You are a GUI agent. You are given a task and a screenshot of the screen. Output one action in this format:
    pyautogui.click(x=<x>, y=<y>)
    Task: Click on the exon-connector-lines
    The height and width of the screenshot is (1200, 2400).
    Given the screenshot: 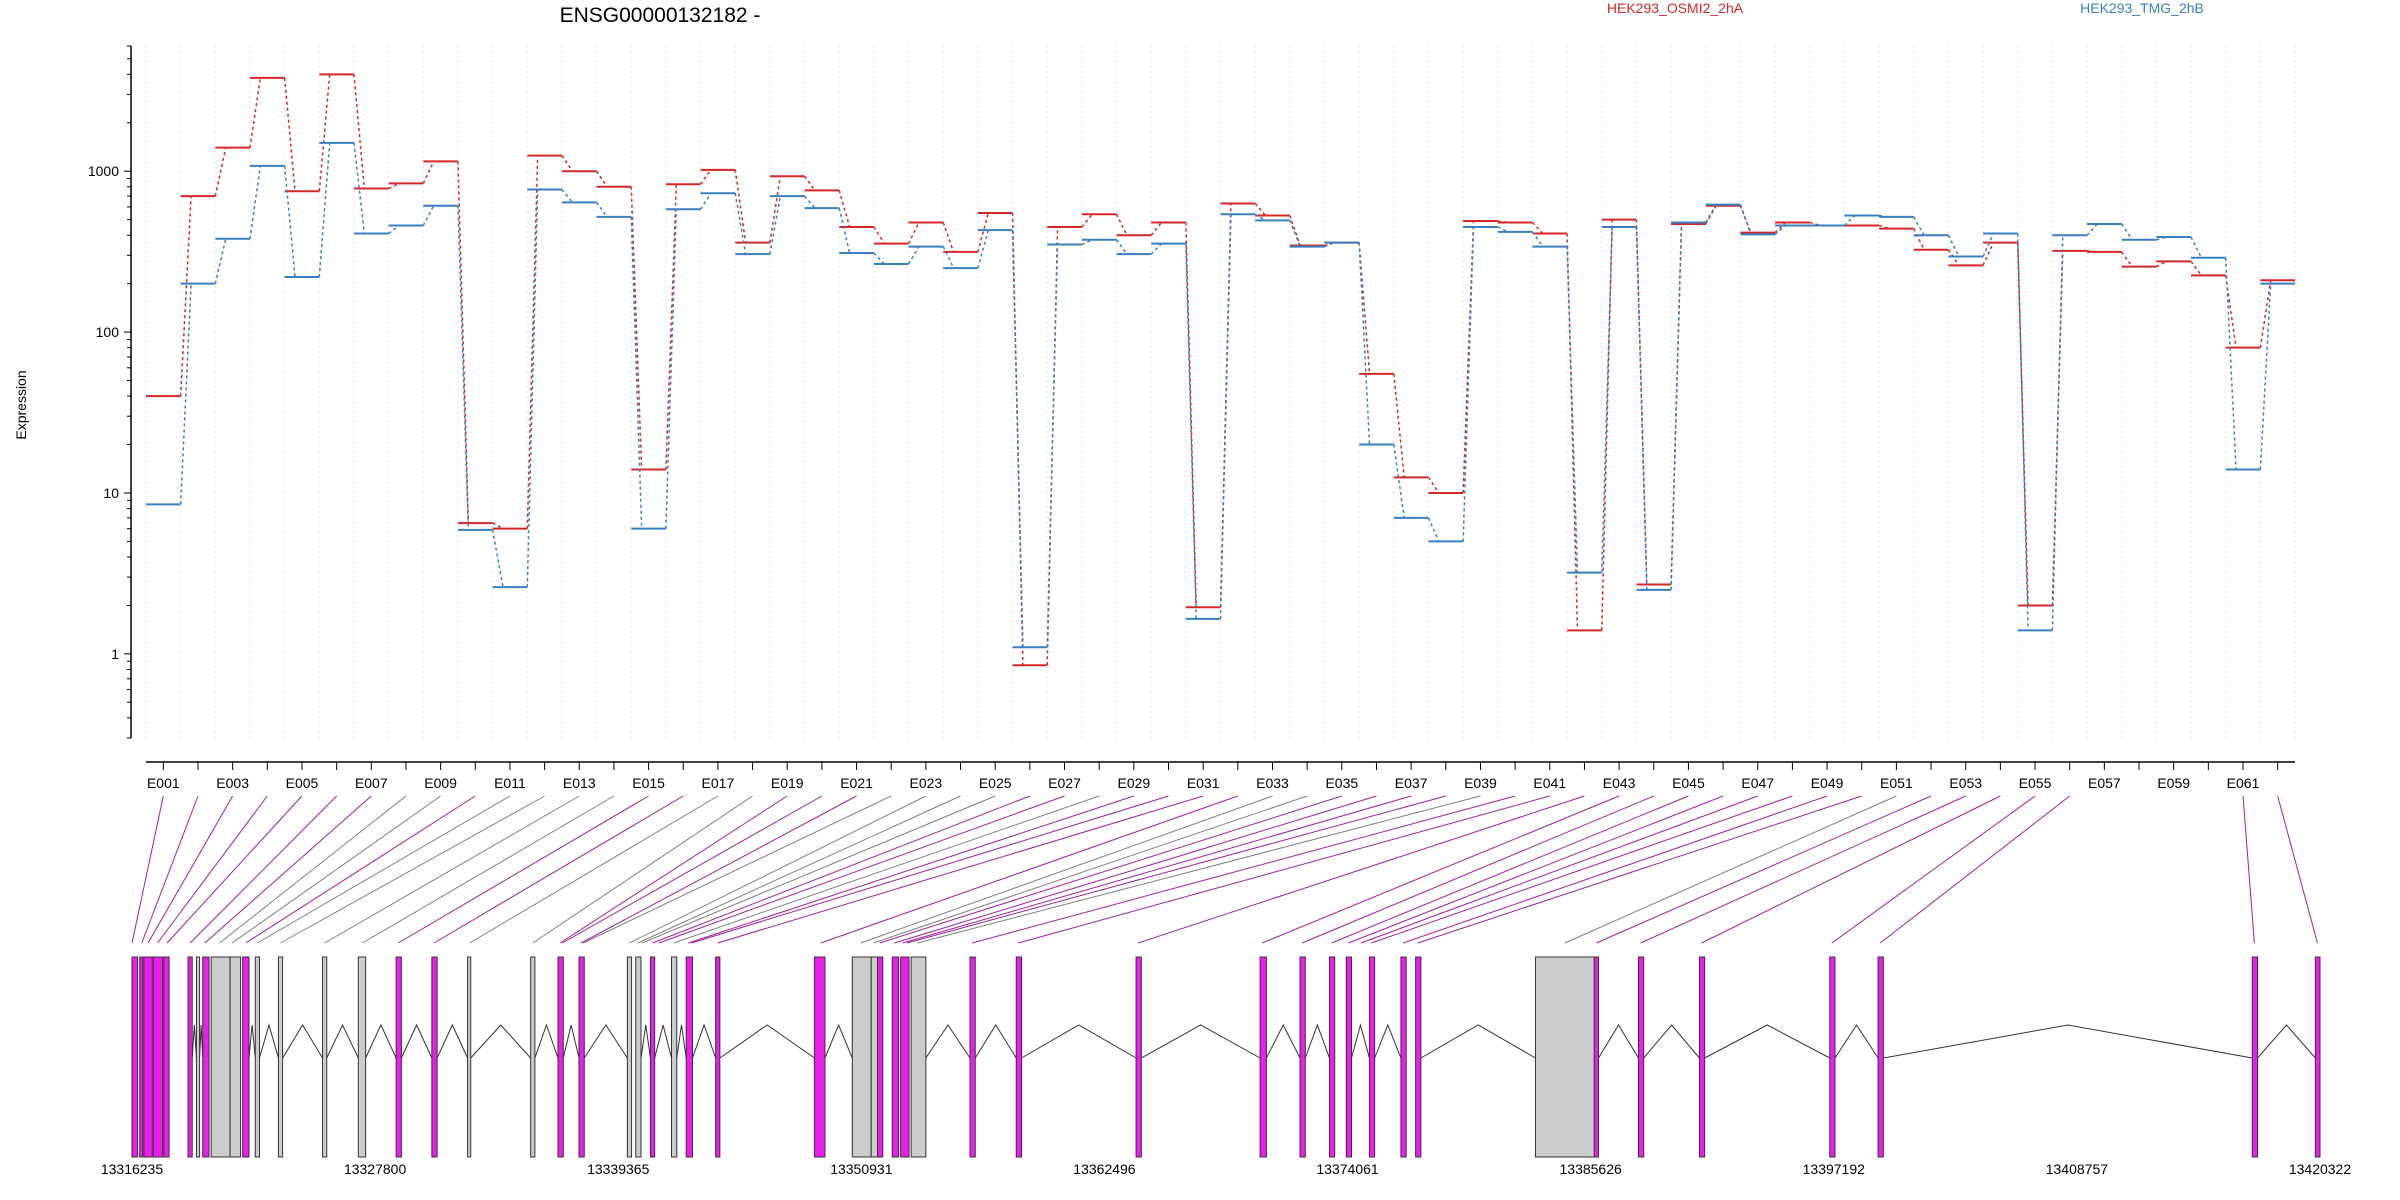 What is the action you would take?
    pyautogui.click(x=1224, y=869)
    